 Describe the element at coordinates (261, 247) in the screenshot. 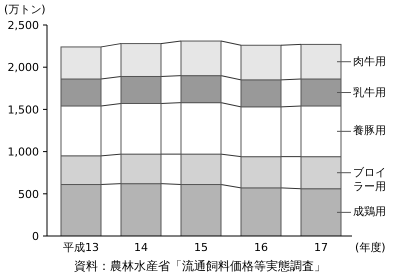

I see `x-tick-label: 16` at that location.